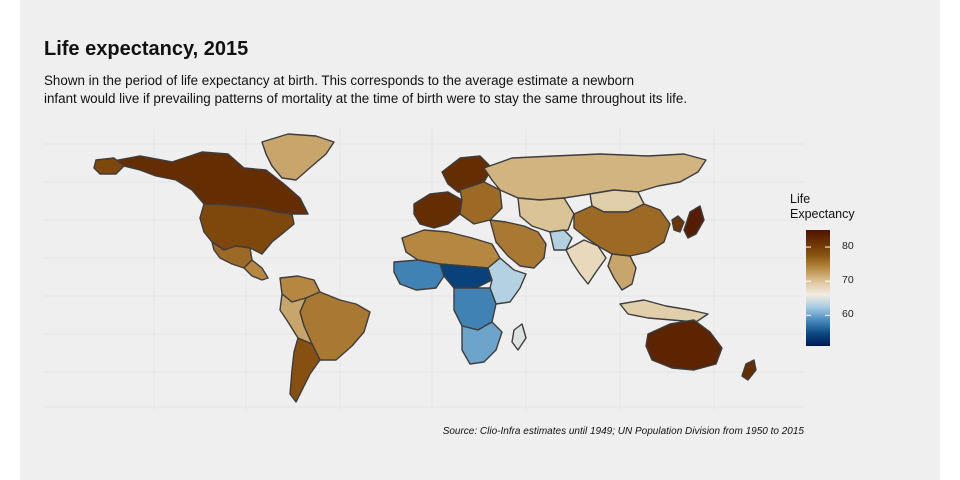 This screenshot has width=960, height=480. What do you see at coordinates (482, 343) in the screenshot?
I see `region-Southern-Africa` at bounding box center [482, 343].